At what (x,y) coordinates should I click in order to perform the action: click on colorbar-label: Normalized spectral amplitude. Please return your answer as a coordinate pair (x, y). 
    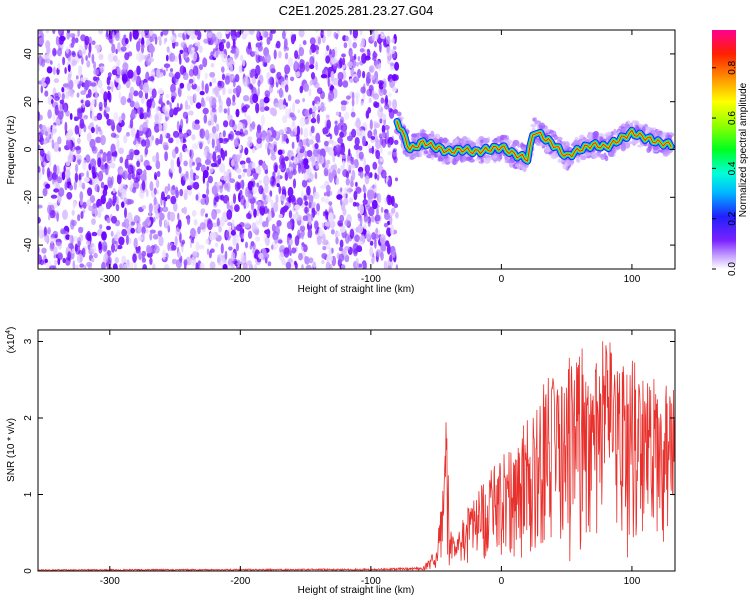
    Looking at the image, I should click on (743, 149).